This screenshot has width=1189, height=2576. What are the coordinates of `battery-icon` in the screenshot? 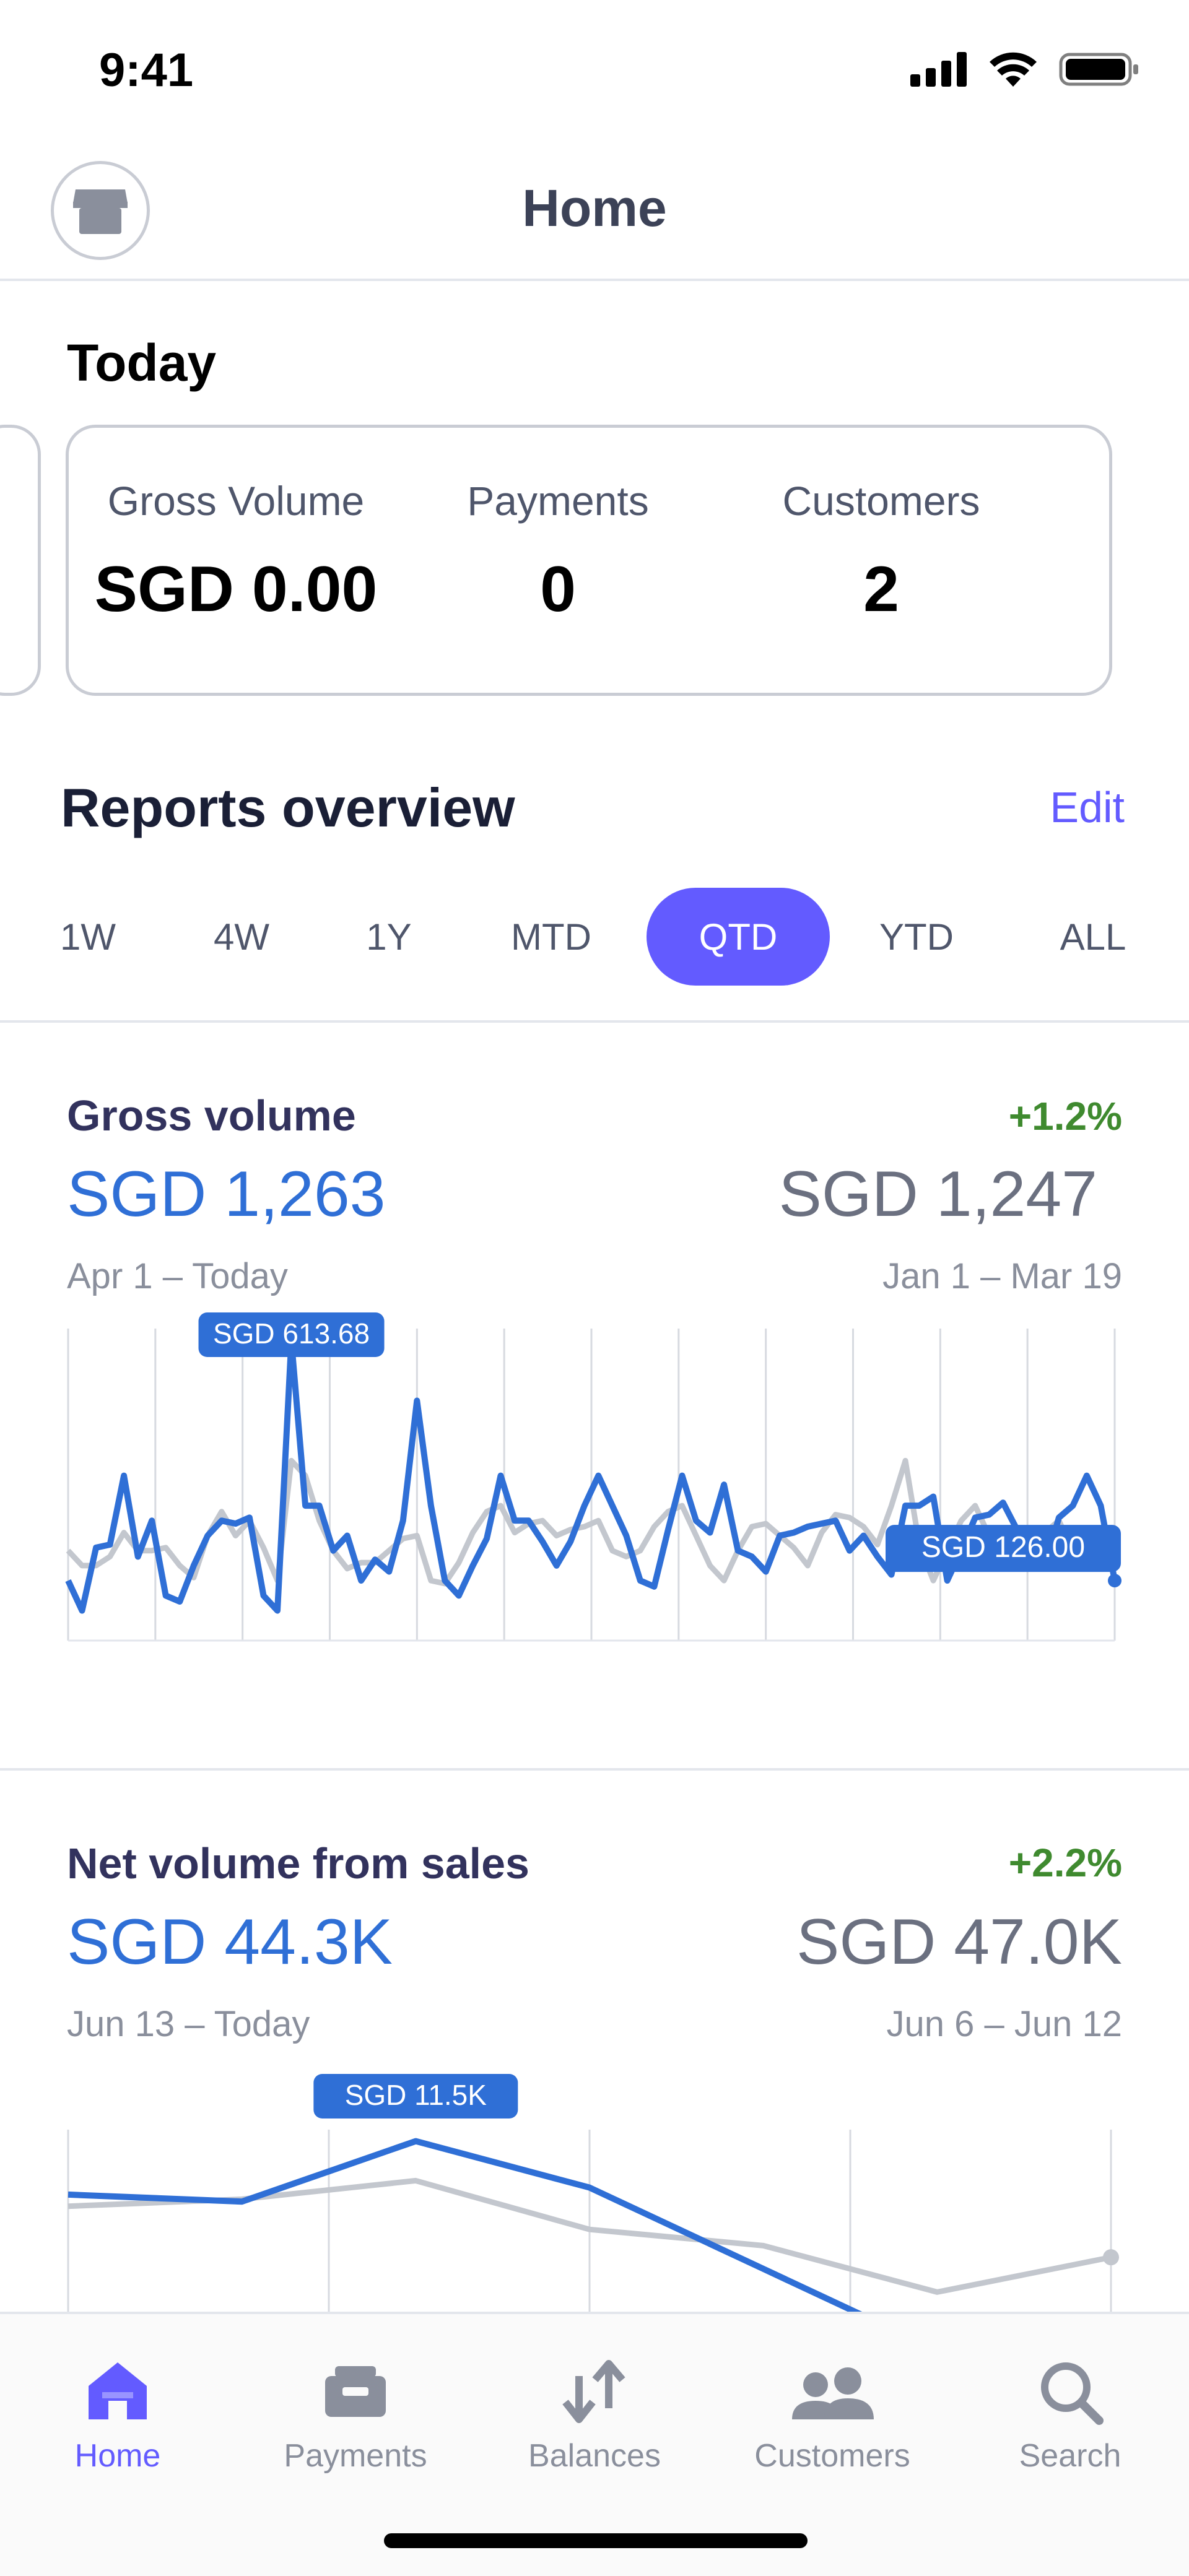 It's located at (1098, 69).